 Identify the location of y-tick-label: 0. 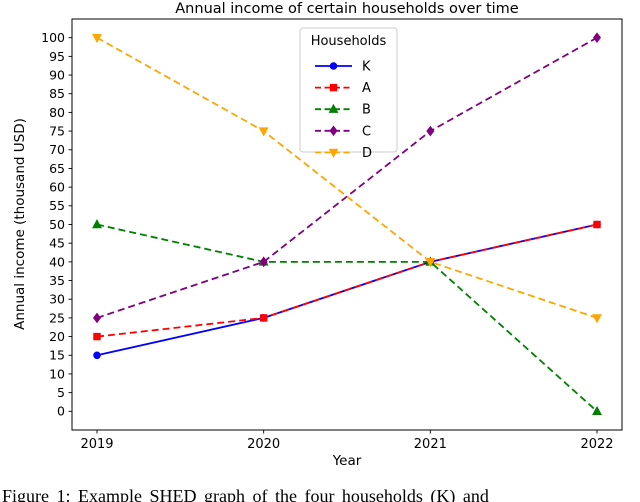
(61, 411).